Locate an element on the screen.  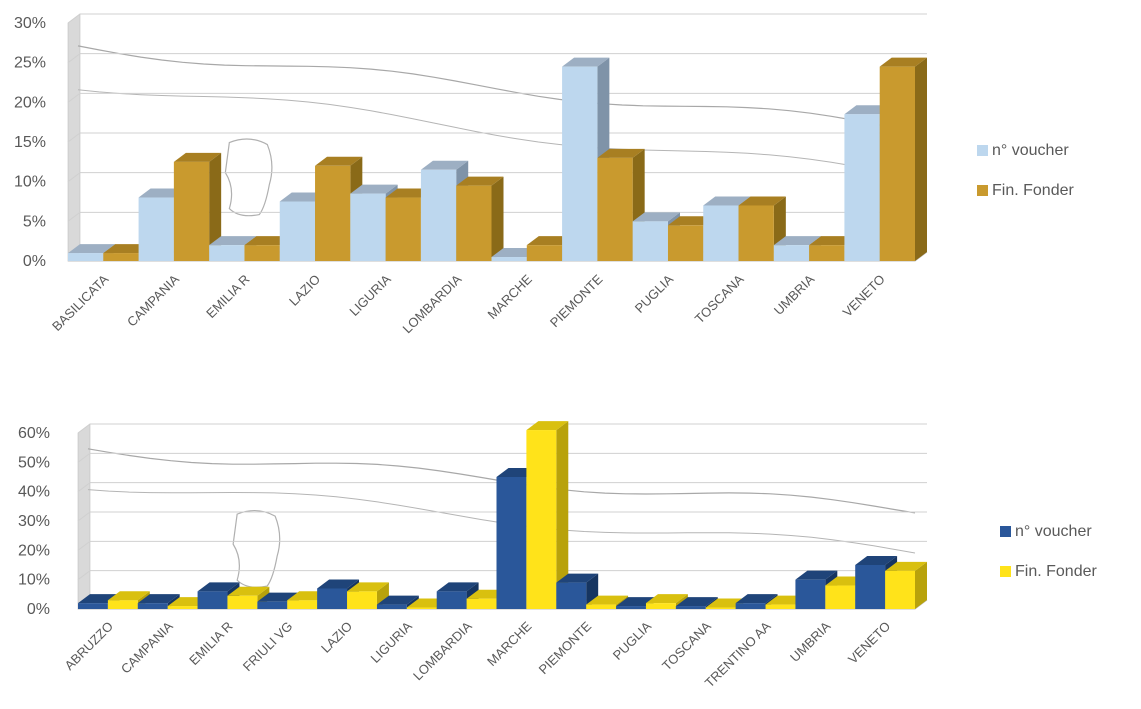
x-tick-label: PIEMONTE is located at coordinates (565, 647).